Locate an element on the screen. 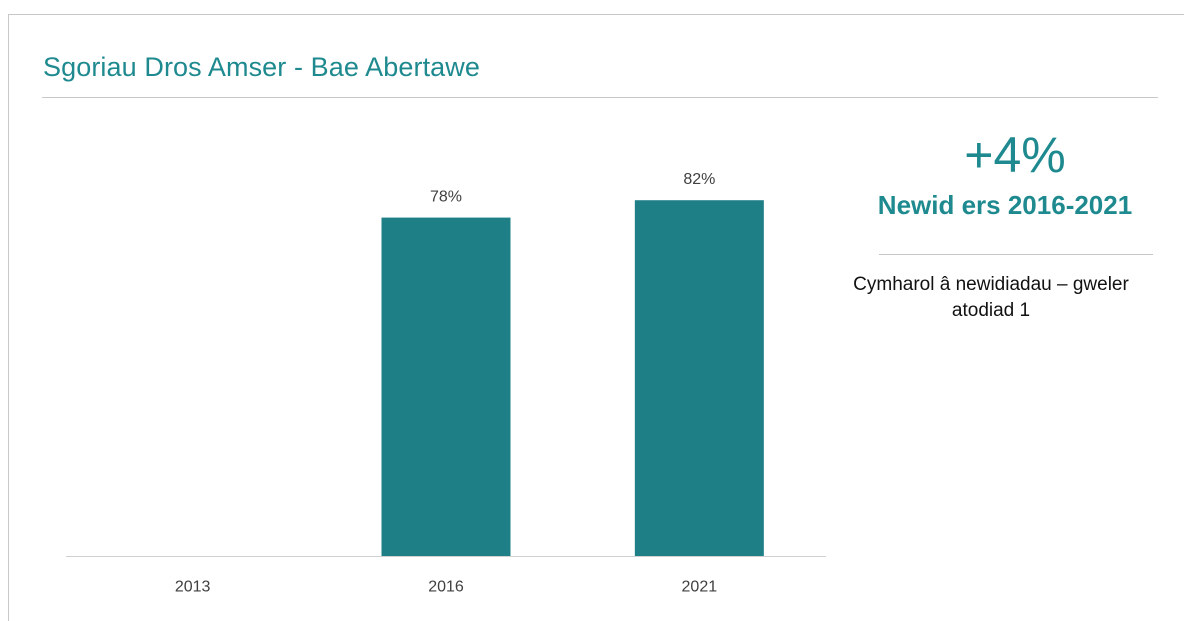 This screenshot has height=621, width=1184. data-label-2021: 82% is located at coordinates (699, 179).